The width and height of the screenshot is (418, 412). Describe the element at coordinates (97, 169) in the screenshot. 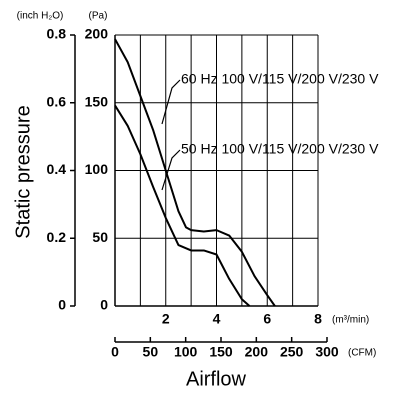

I see `y-tick-label: 100` at that location.